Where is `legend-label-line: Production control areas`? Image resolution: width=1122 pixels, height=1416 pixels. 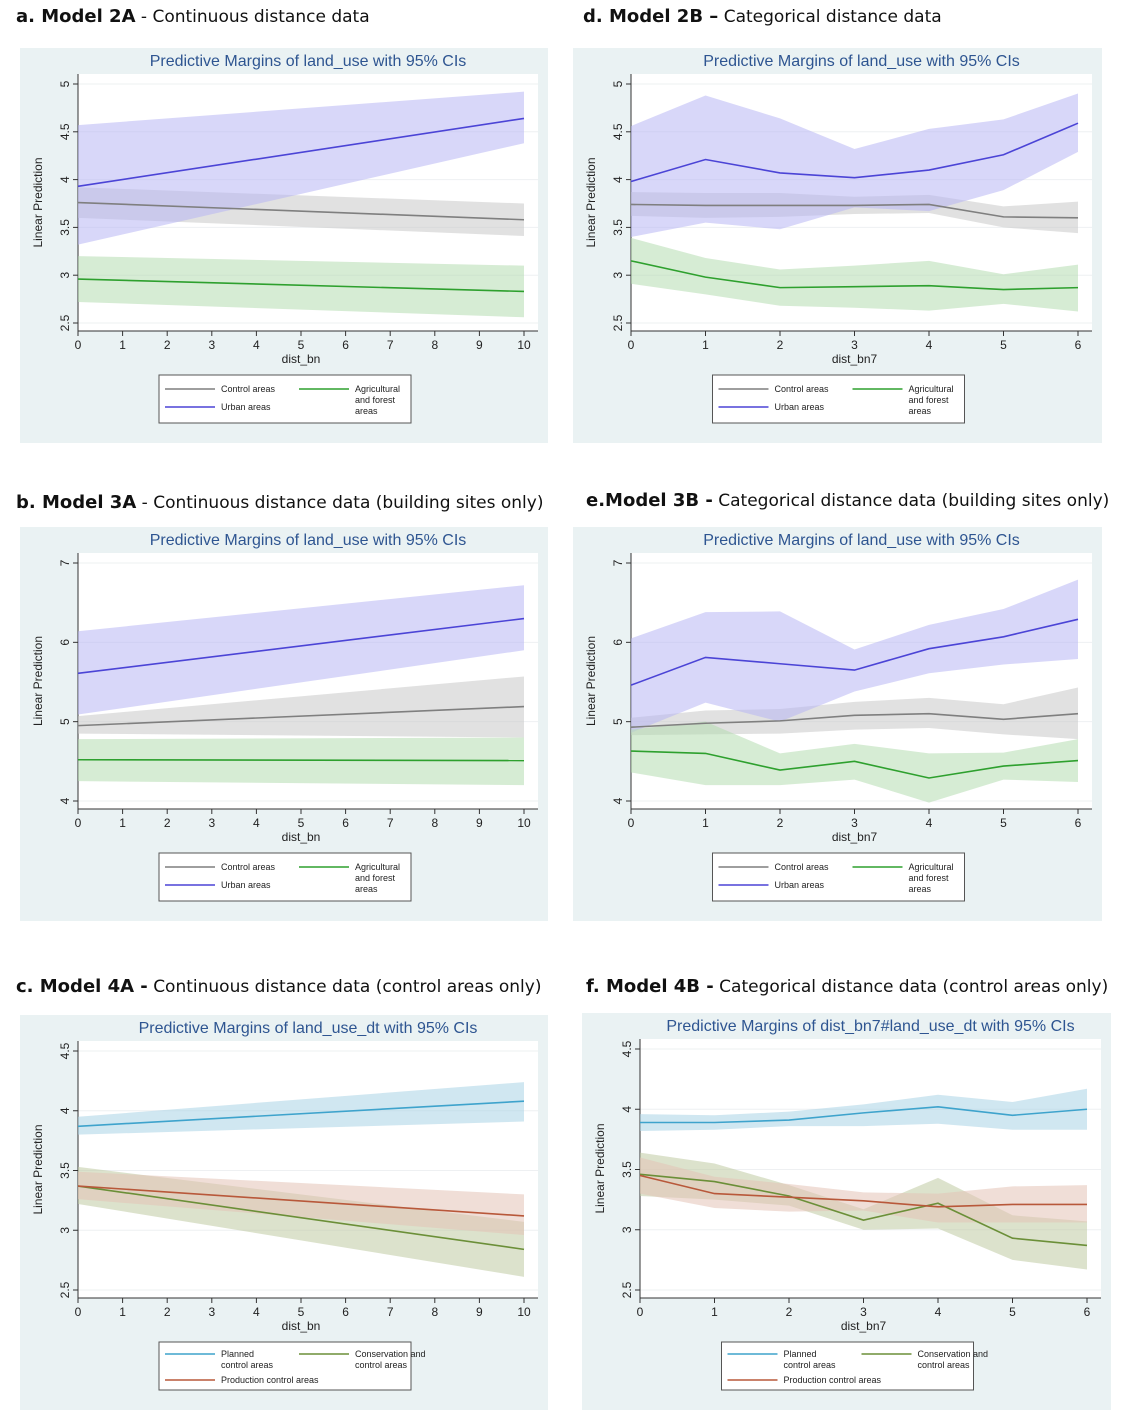
legend-label-line: Production control areas is located at coordinates (270, 1380).